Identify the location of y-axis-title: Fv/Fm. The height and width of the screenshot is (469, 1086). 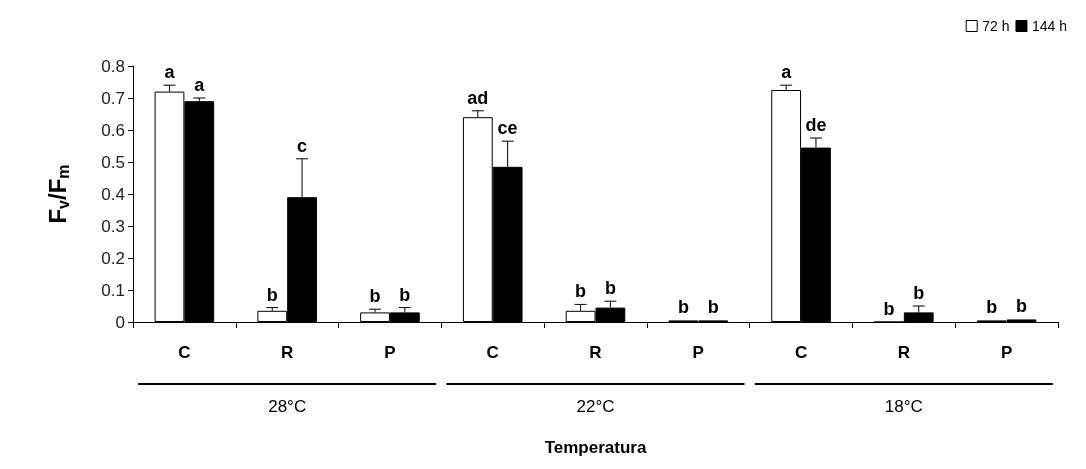
(57, 194).